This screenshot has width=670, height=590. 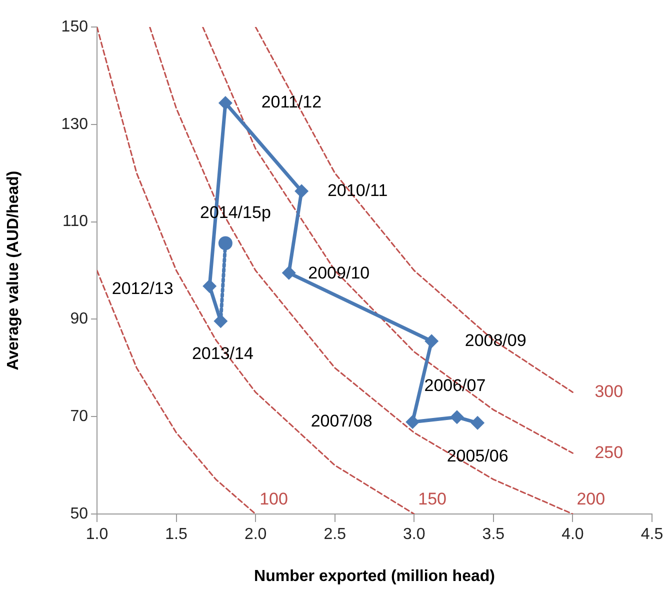 I want to click on annotation: 2012/13, so click(x=143, y=288).